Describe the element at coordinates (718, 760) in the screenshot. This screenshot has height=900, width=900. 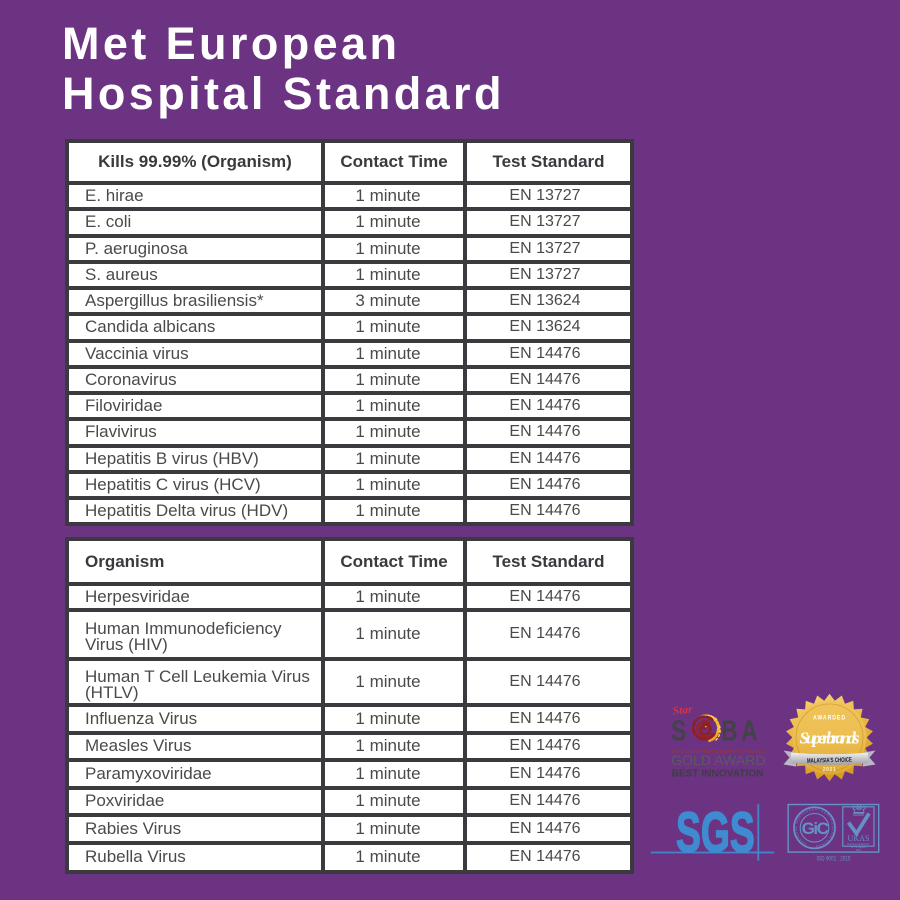
I see `svg-text: GOLD AWARD` at that location.